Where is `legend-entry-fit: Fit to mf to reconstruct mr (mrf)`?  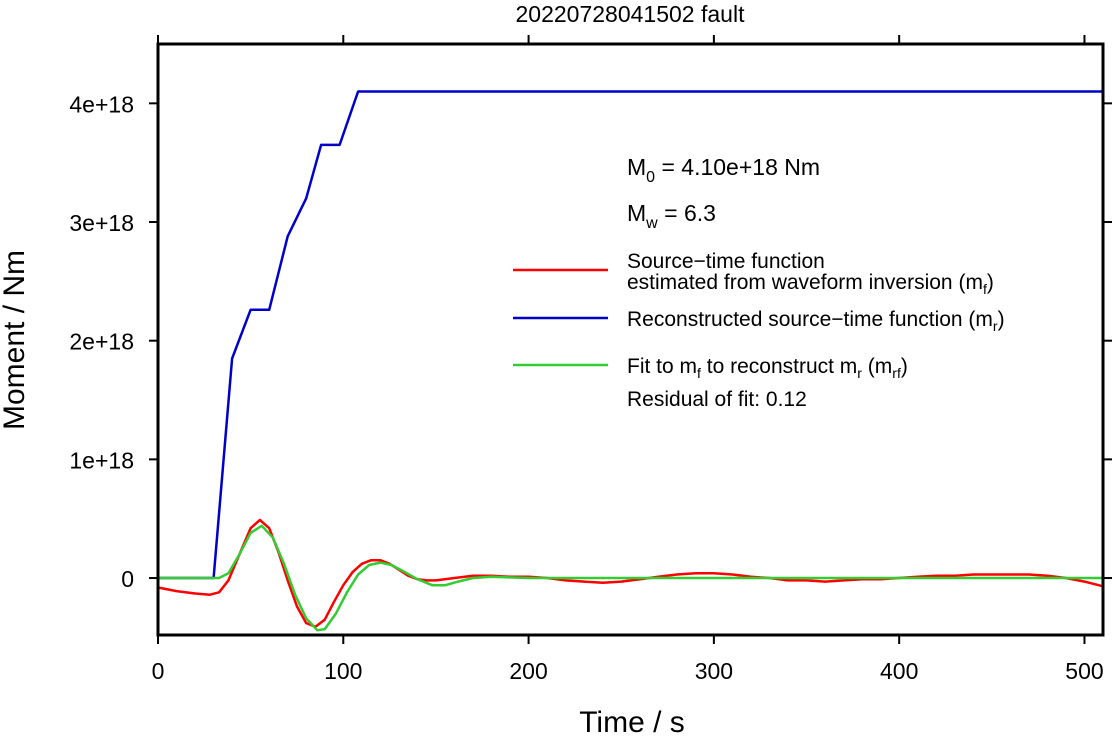 legend-entry-fit: Fit to mf to reconstruct mr (mrf) is located at coordinates (767, 368).